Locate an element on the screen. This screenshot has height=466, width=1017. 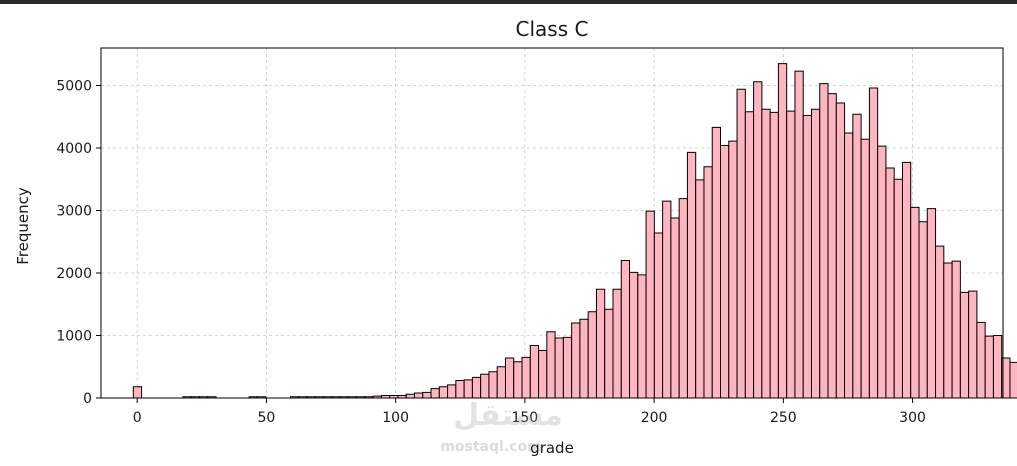
y-tick-label: 4000 is located at coordinates (74, 149).